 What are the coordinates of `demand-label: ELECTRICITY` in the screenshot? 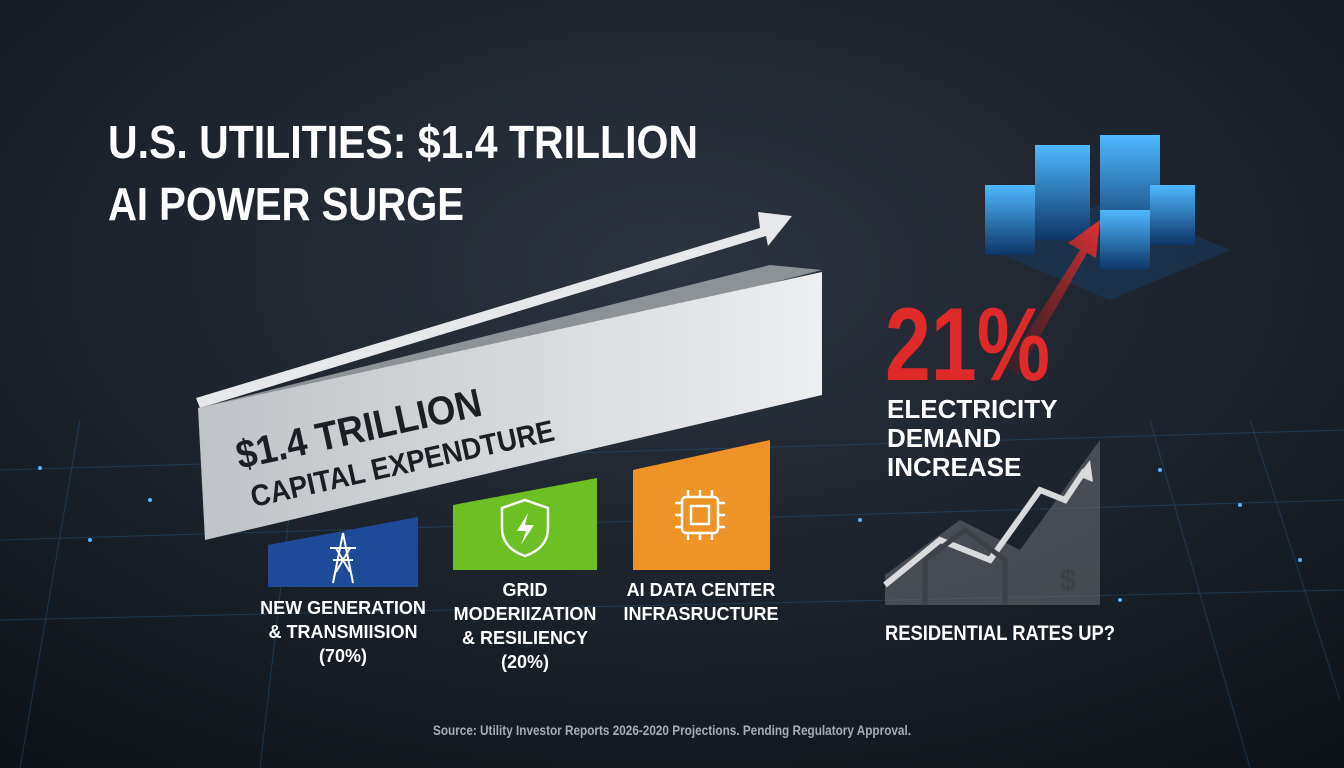 It's located at (972, 409).